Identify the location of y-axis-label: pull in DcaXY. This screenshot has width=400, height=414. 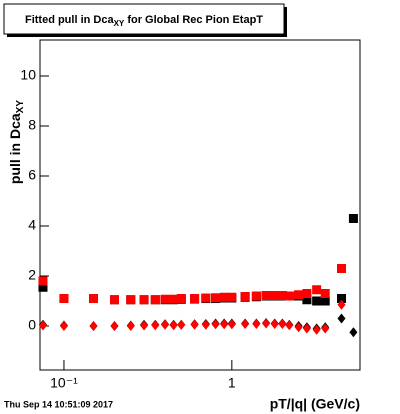
(16, 142).